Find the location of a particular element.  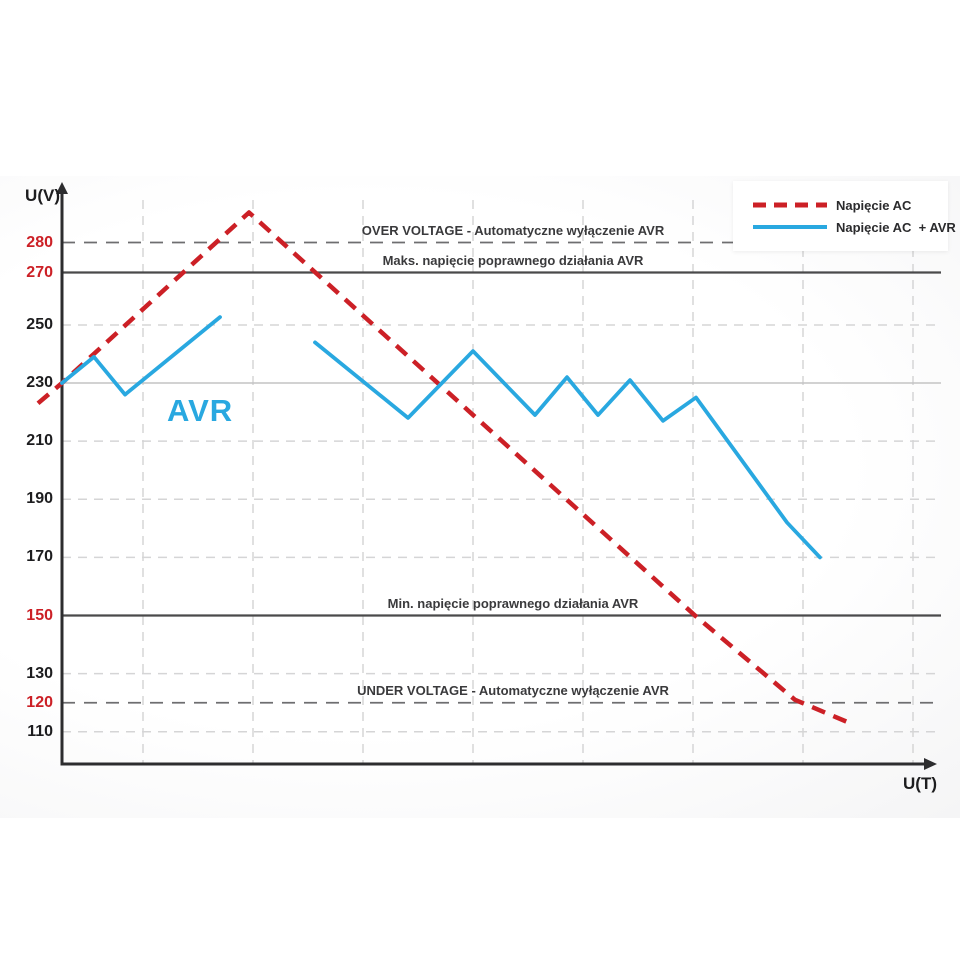

legend-item-napiecie-ac: Napięcie AC is located at coordinates (850, 205).